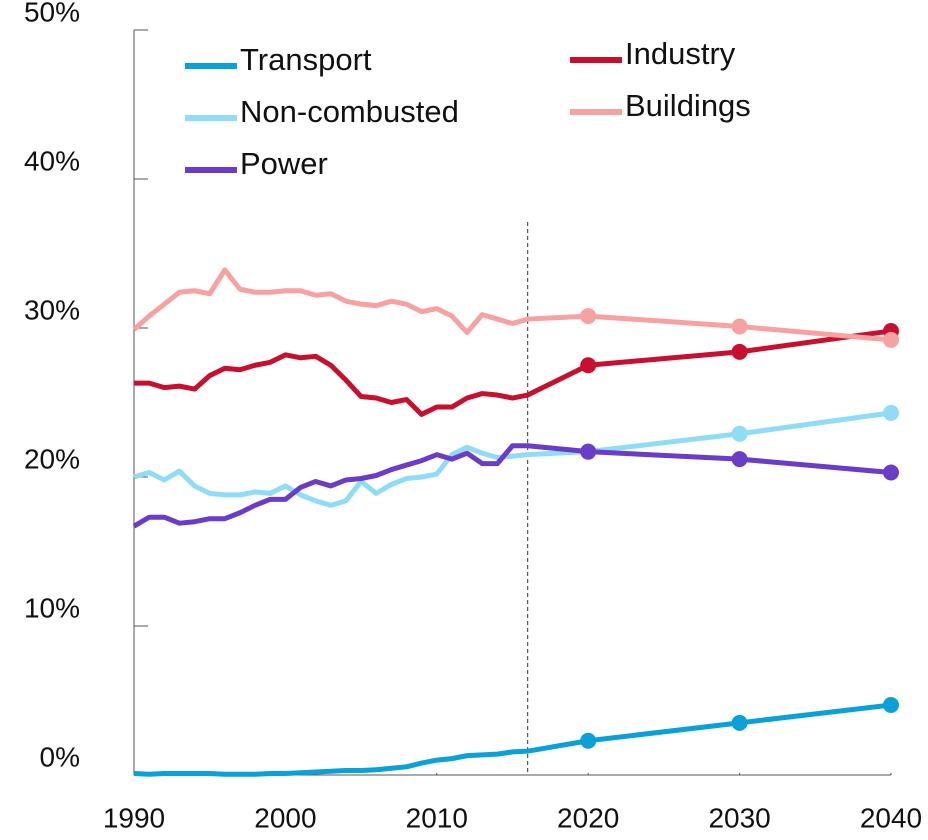  I want to click on y-tick-label: 0%, so click(60, 756).